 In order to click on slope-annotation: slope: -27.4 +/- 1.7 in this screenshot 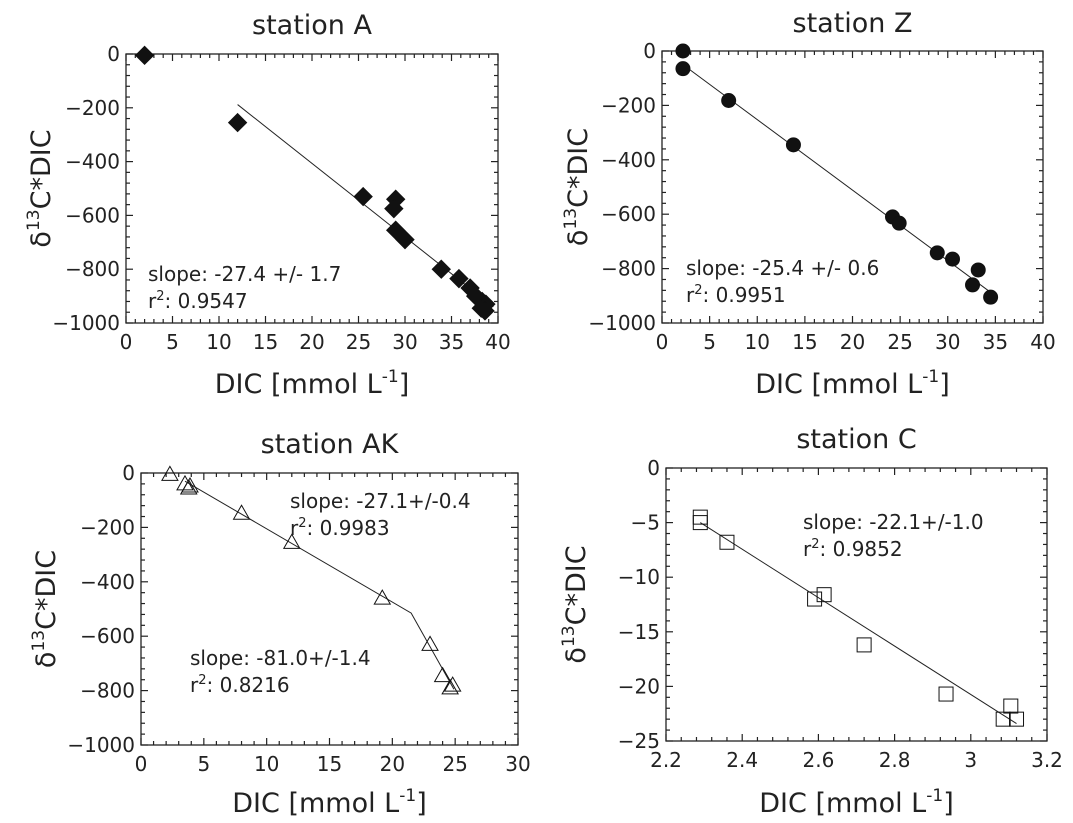, I will do `click(244, 274)`.